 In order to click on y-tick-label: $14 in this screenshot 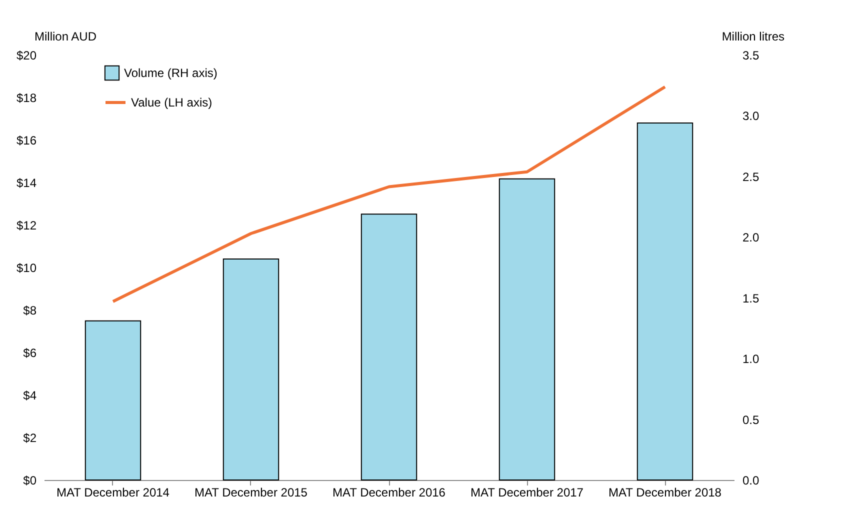, I will do `click(26, 183)`.